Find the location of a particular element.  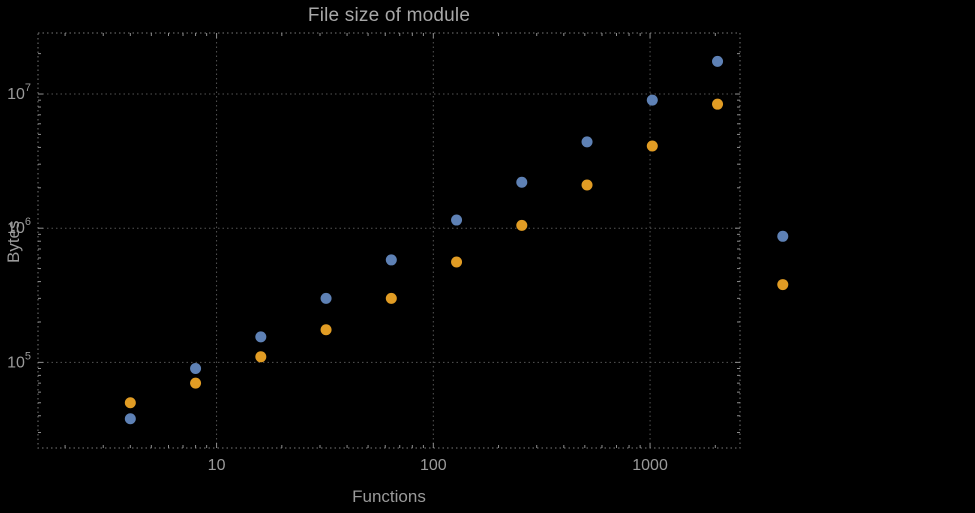

x-tick-label: 1000 is located at coordinates (650, 465).